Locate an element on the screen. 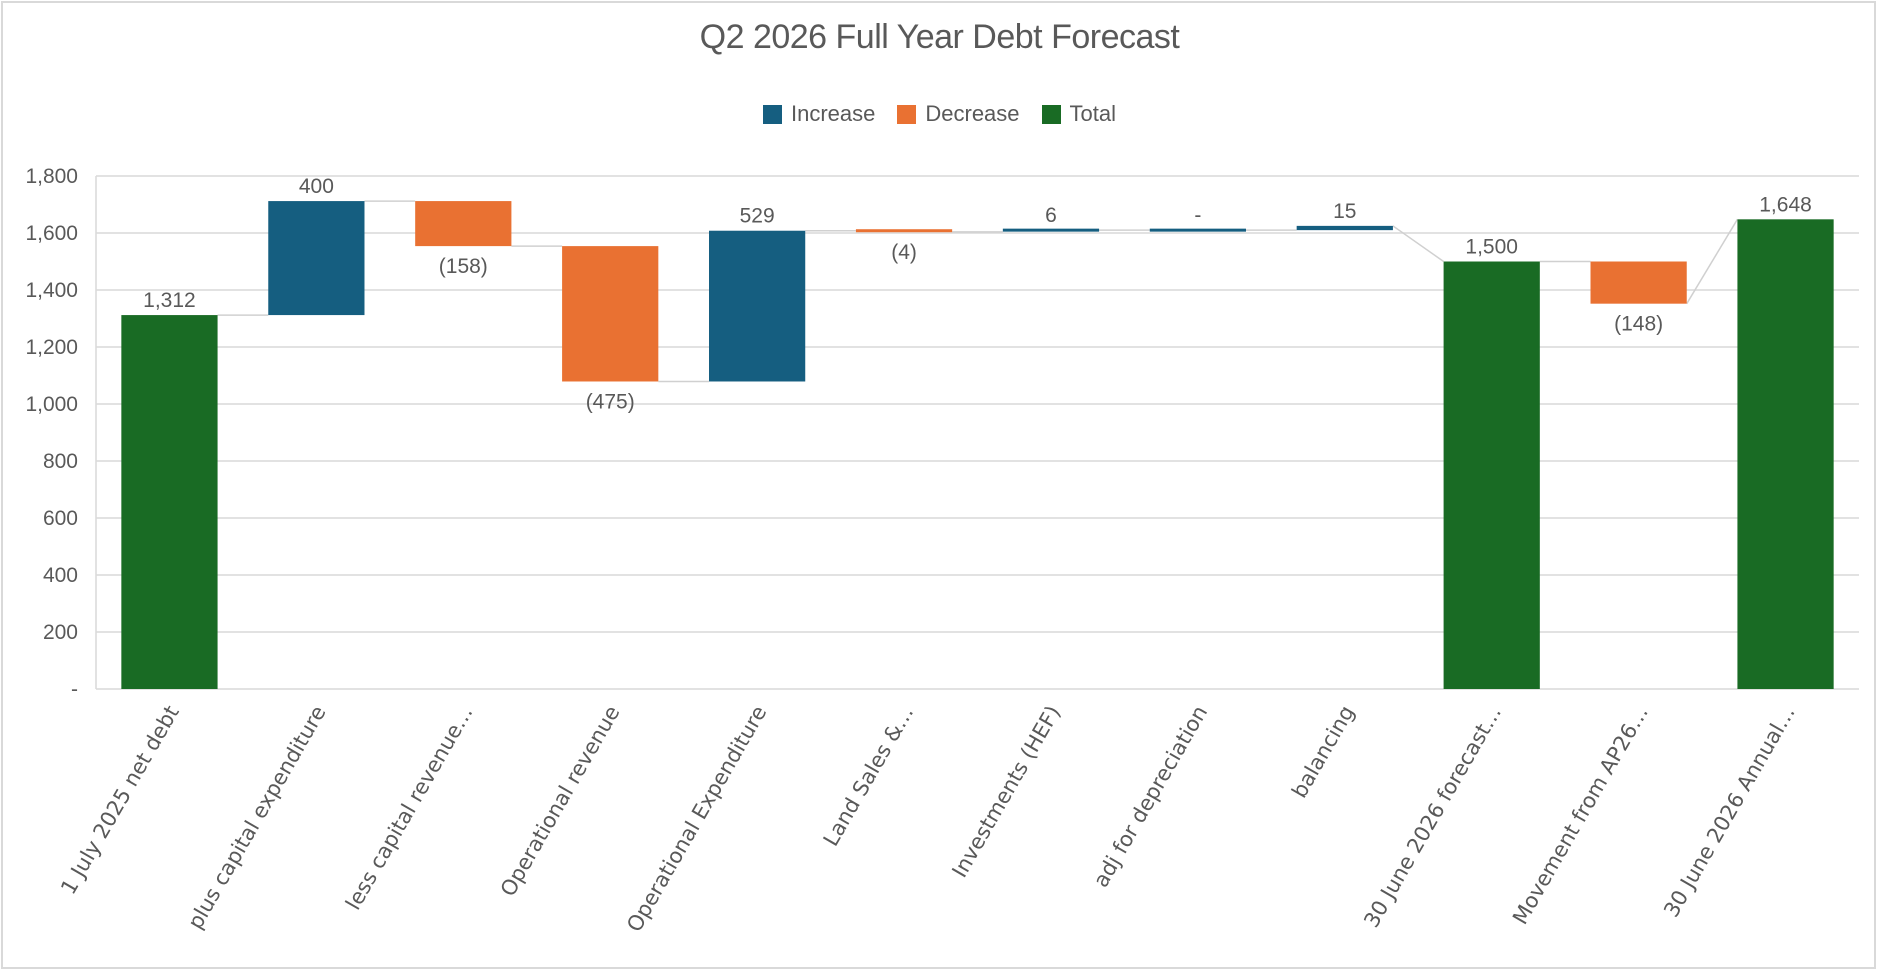 The height and width of the screenshot is (972, 1879). chart-title: Q2 2026 Full Year Debt Forecast is located at coordinates (939, 37).